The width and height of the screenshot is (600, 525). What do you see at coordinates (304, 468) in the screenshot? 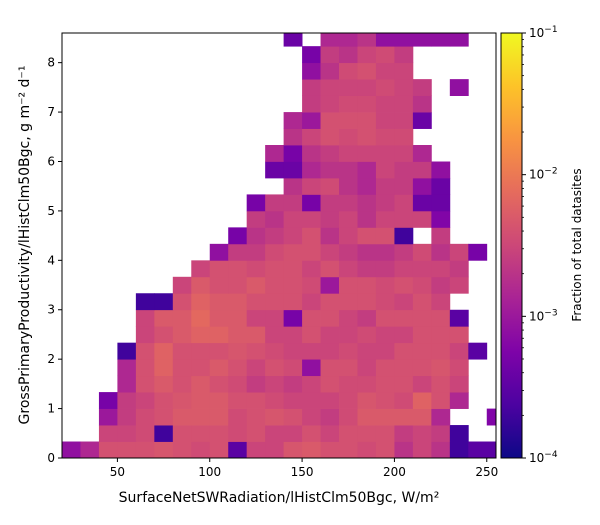
I see `x-axis-ticks: 50 100 150 200 250` at bounding box center [304, 468].